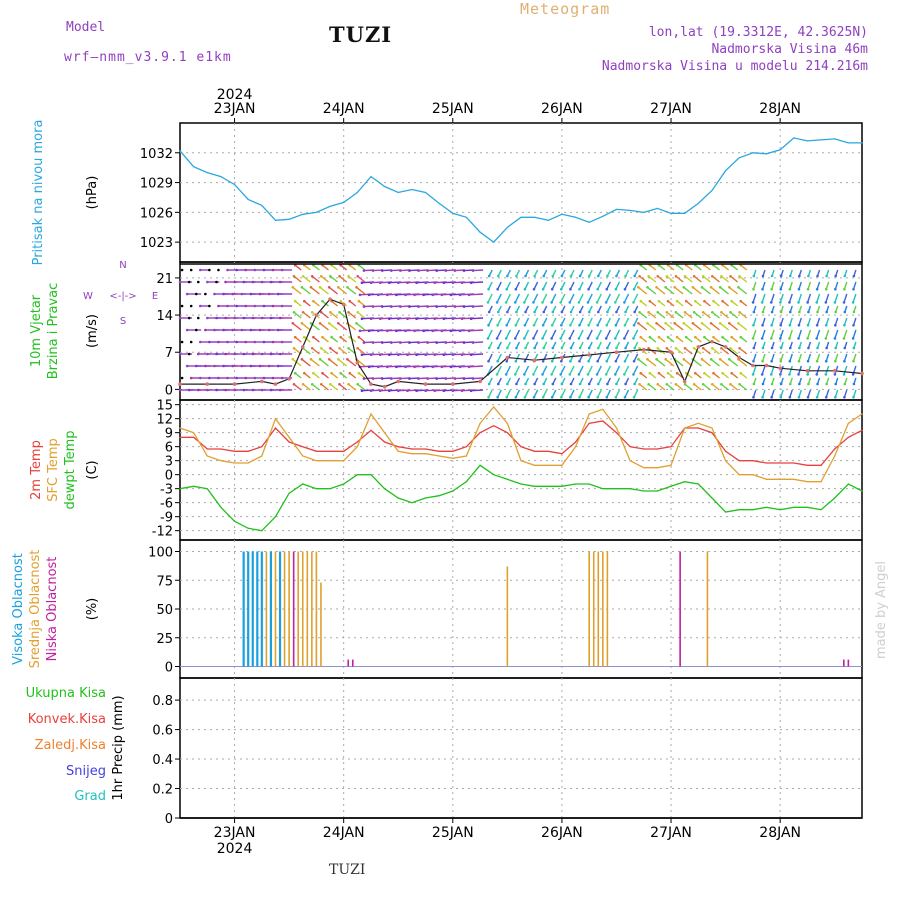  Describe the element at coordinates (122, 296) in the screenshot. I see `compass-arrows: <-|->` at that location.